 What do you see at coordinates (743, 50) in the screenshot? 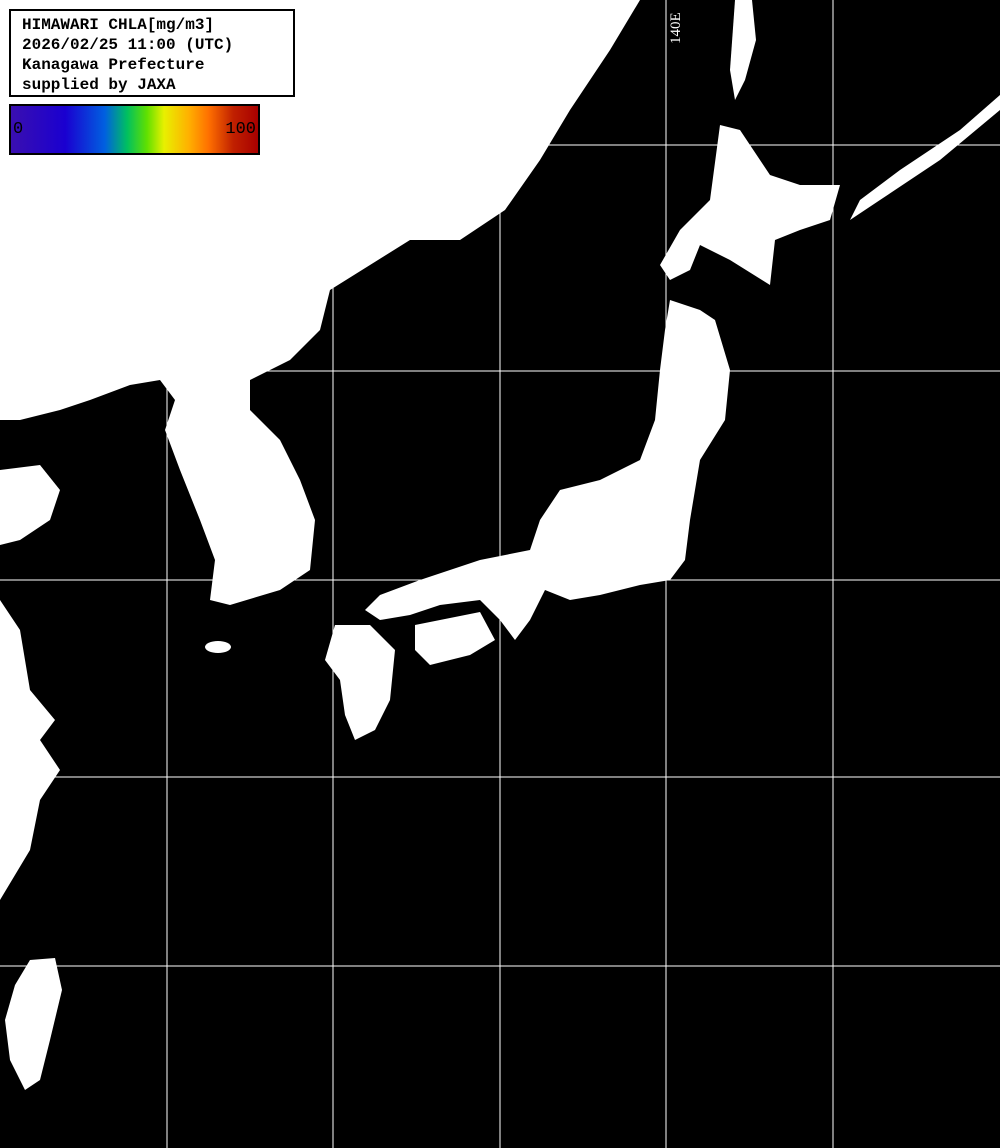
I see `sakhalin` at bounding box center [743, 50].